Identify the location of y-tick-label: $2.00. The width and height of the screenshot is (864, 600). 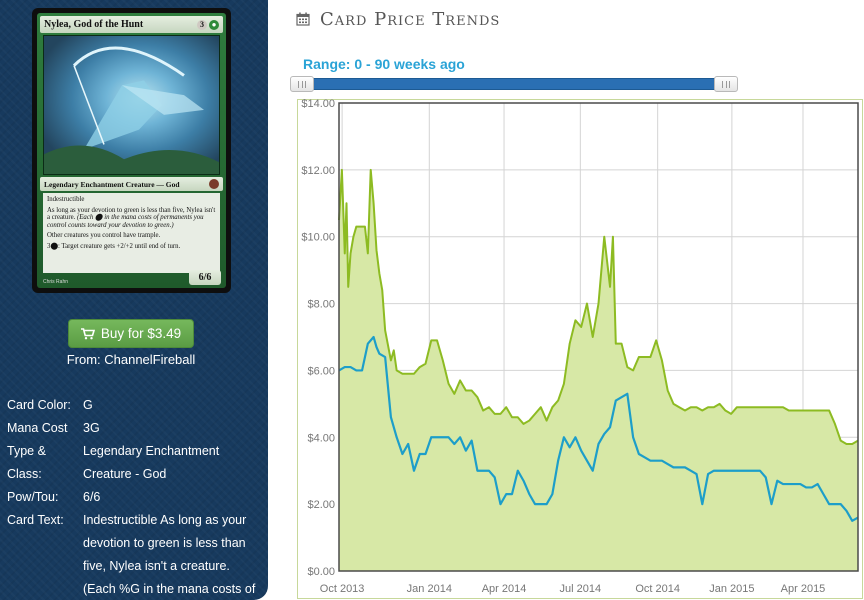
(321, 505).